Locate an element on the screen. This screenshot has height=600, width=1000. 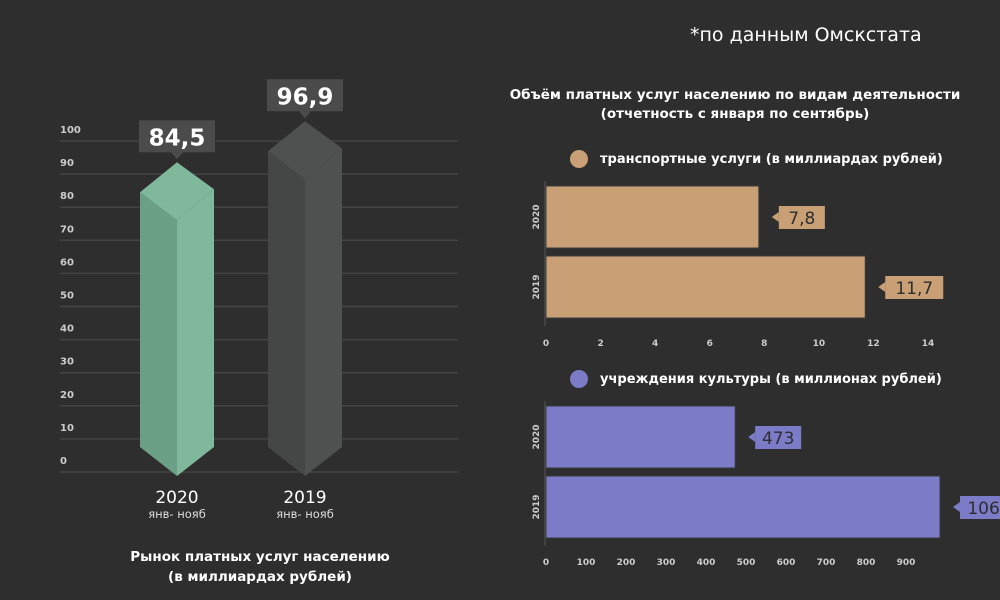
transport-x-tick-label: 14 is located at coordinates (928, 344).